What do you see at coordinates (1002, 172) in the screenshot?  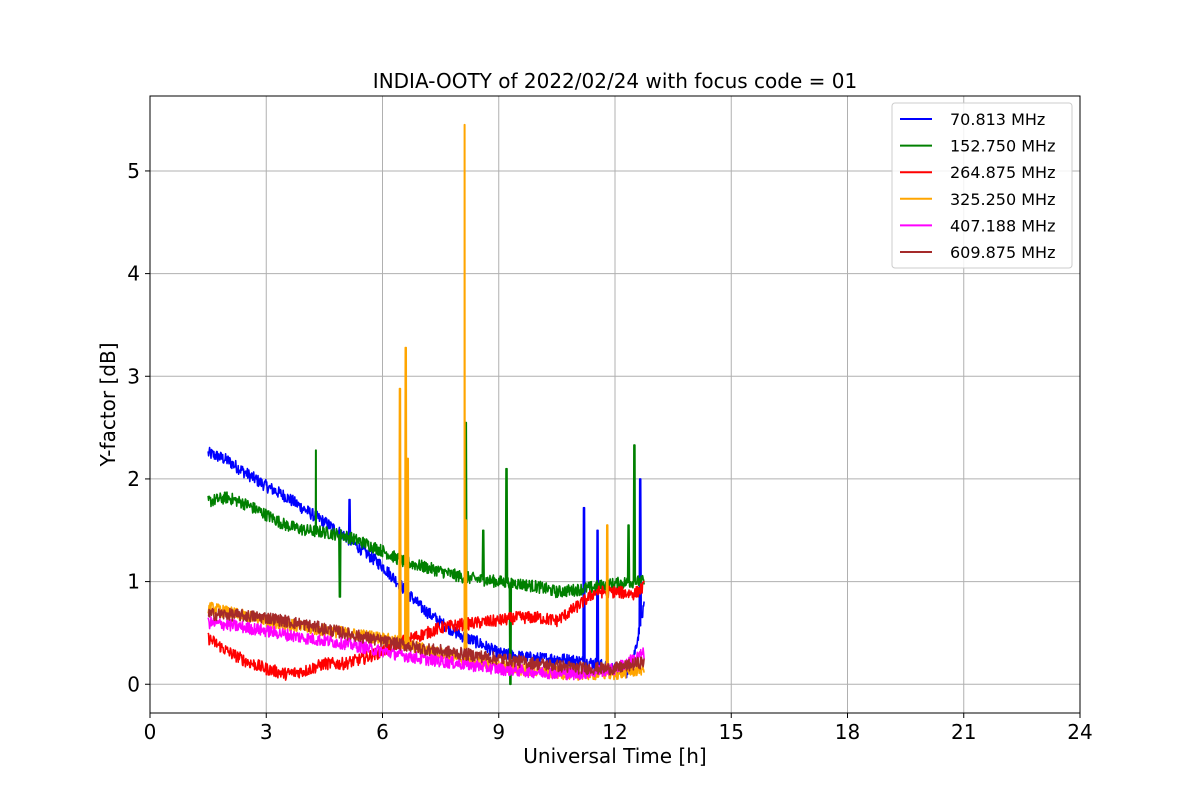 I see `legend-entry: 264.875 MHz` at bounding box center [1002, 172].